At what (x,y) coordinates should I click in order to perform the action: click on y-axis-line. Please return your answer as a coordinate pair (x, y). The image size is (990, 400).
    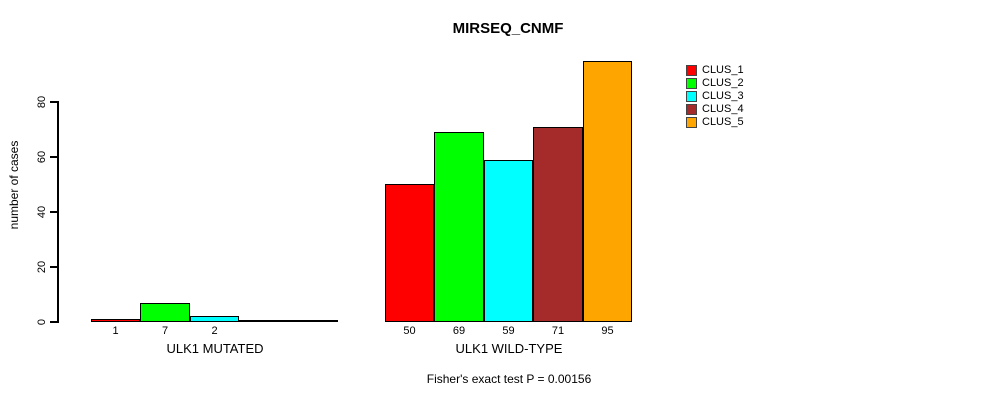
    Looking at the image, I should click on (58, 212).